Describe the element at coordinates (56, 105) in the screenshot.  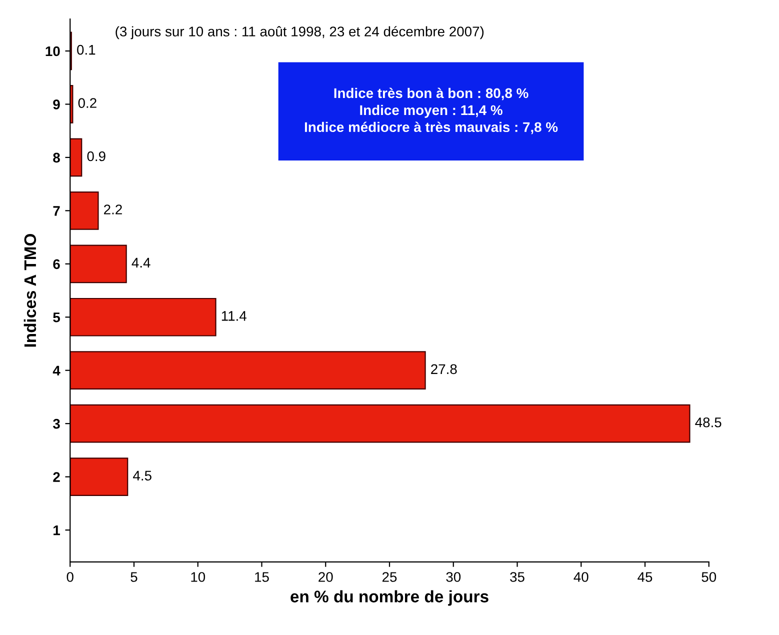
I see `y-tick-label: 9` at that location.